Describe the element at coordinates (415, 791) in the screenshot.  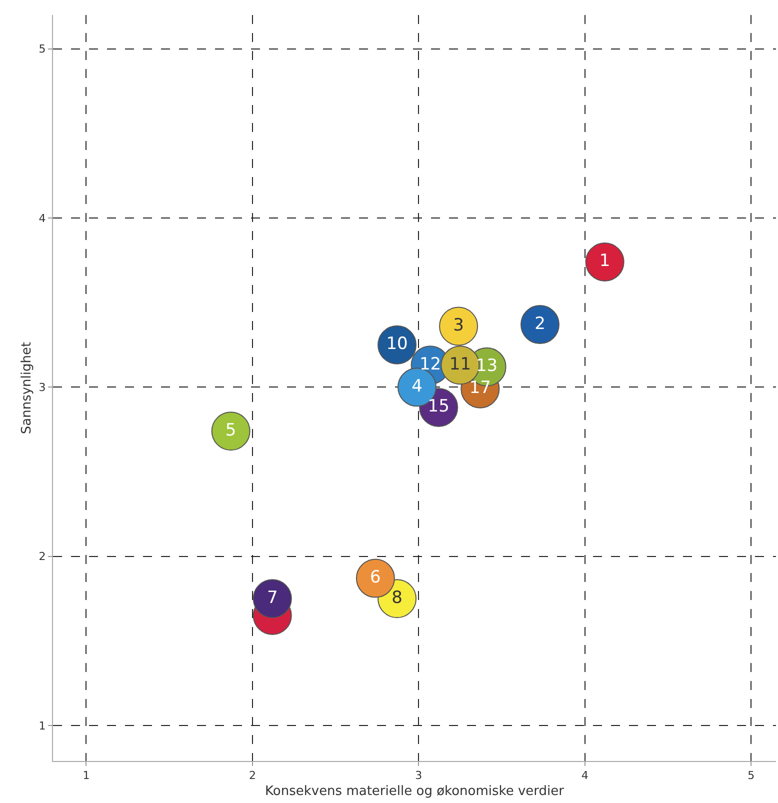
I see `x-axis-title: Konsekvens materielle og økonomiske verdier` at that location.